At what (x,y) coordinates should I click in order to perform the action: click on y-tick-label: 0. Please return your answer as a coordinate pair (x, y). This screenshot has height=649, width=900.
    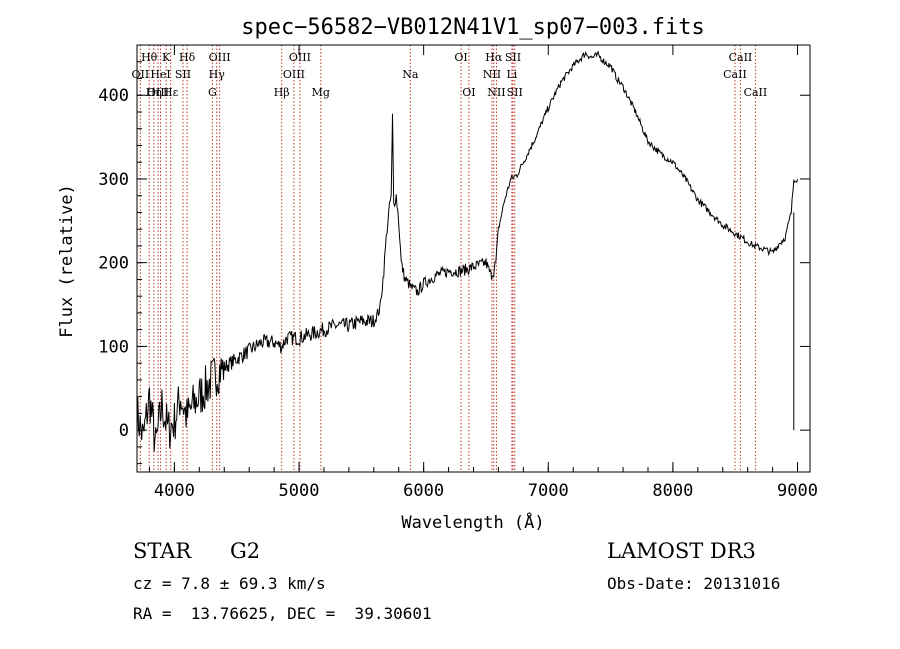
    Looking at the image, I should click on (124, 431).